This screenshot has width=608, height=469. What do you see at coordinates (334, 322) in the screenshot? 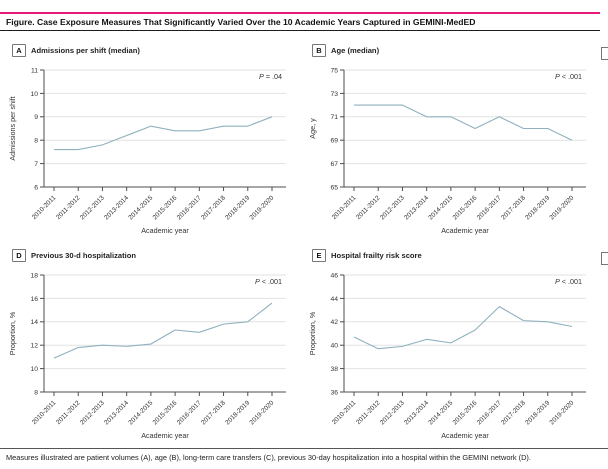
I see `svg-text: 42` at bounding box center [334, 322].